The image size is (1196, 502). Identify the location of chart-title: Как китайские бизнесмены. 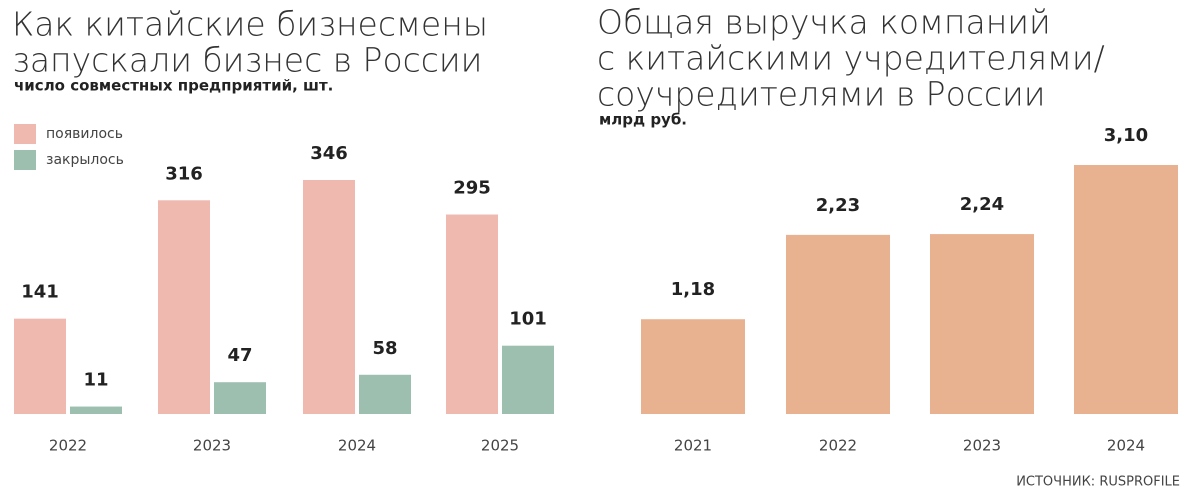
(250, 24).